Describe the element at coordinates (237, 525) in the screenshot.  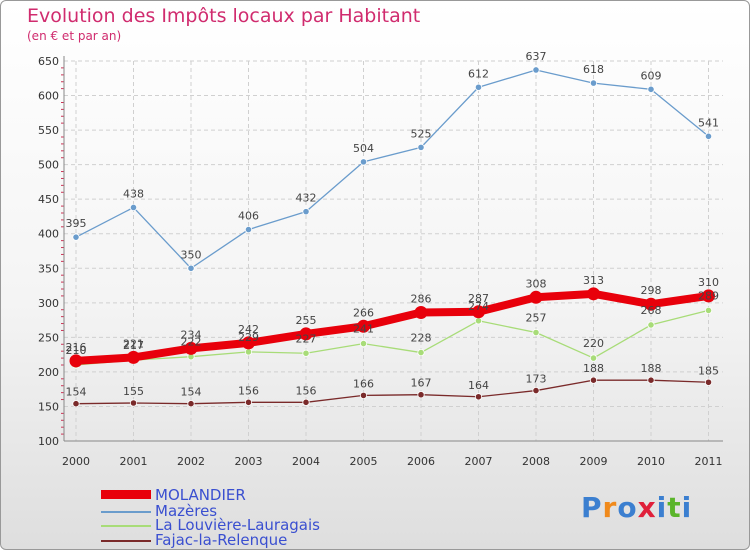
I see `legend-label: La Louvière-Lauragais` at that location.